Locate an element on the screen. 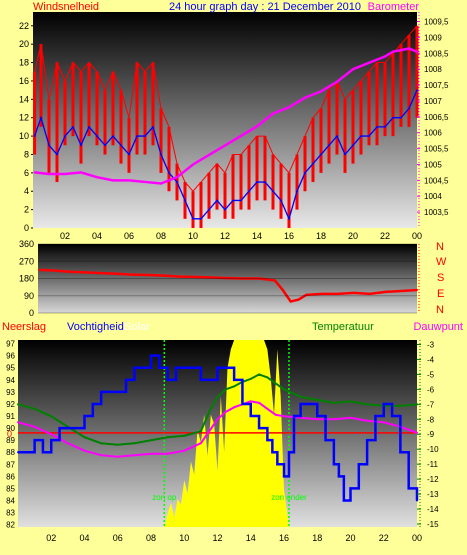  wind-tick-label: 0 is located at coordinates (26, 228).